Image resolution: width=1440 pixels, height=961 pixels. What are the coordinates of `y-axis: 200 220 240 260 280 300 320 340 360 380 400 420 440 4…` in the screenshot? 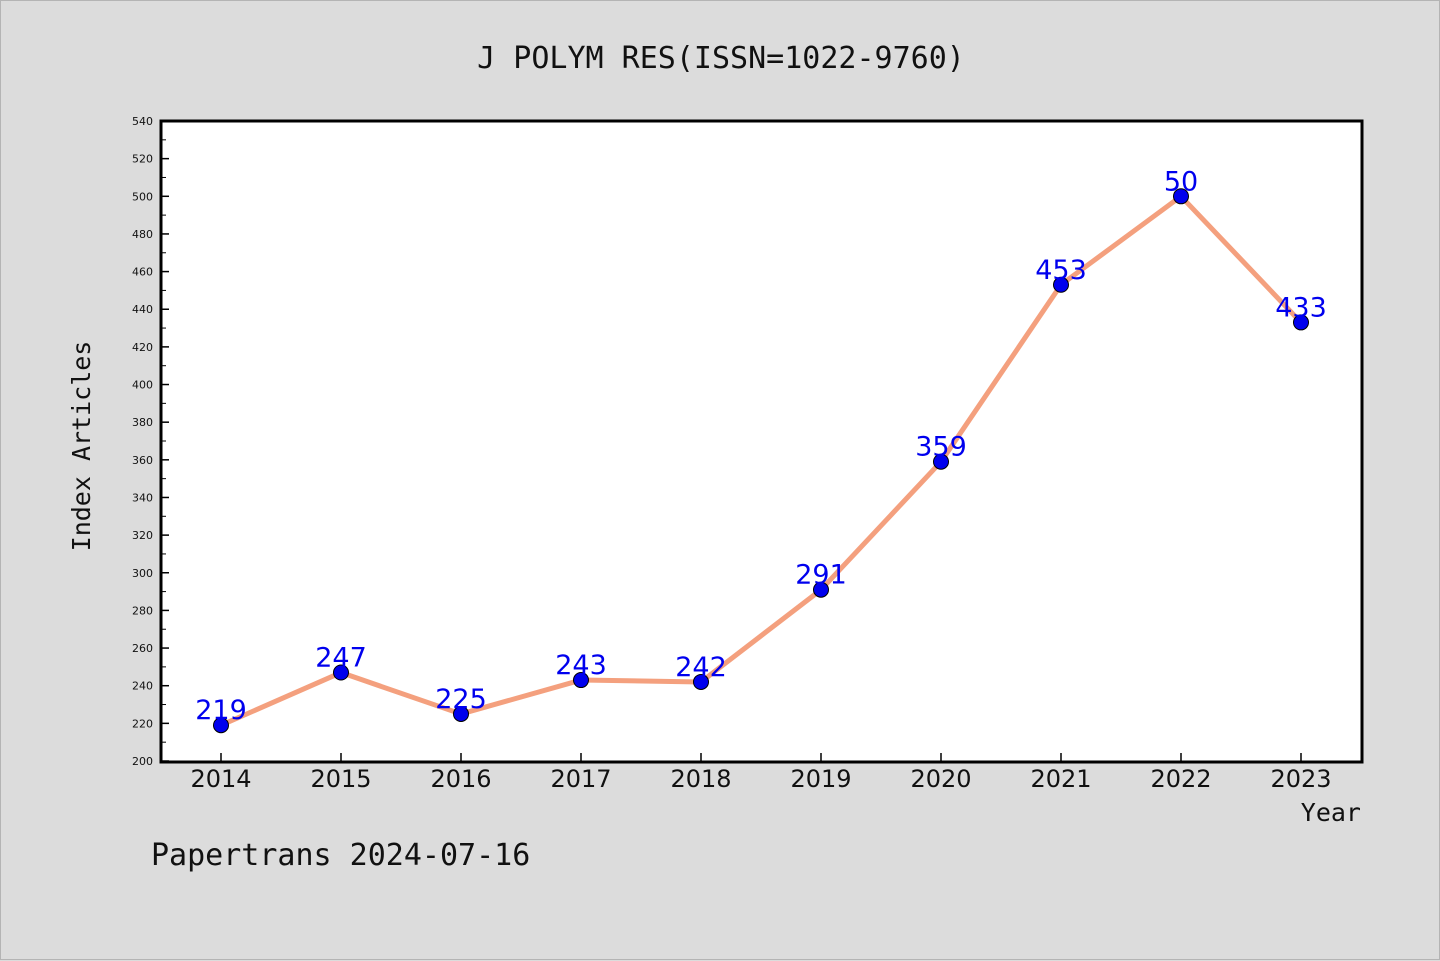 It's located at (150, 441).